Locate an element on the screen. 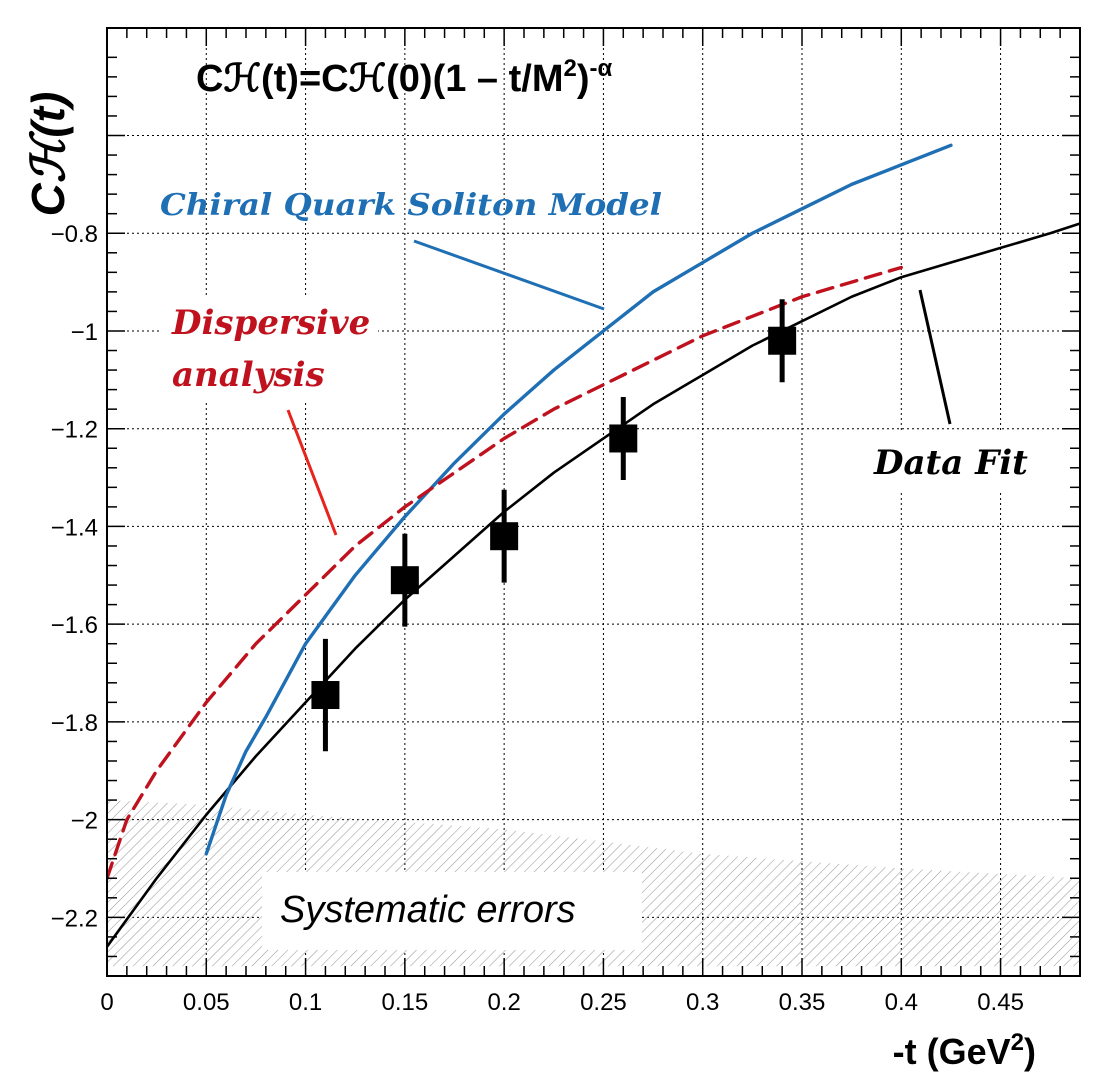 The image size is (1112, 1088). y-tick-label-5: −1.2 is located at coordinates (74, 430).